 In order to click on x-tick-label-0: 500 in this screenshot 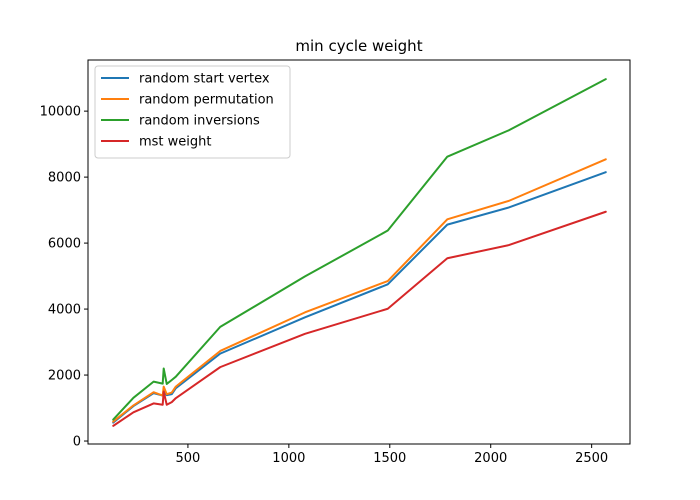, I will do `click(188, 458)`.